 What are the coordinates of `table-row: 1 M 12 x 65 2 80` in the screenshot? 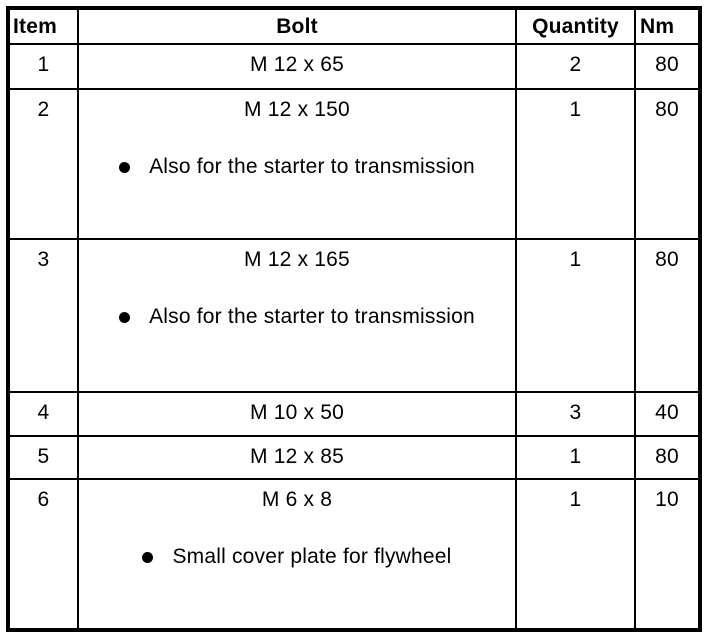 It's located at (354, 66).